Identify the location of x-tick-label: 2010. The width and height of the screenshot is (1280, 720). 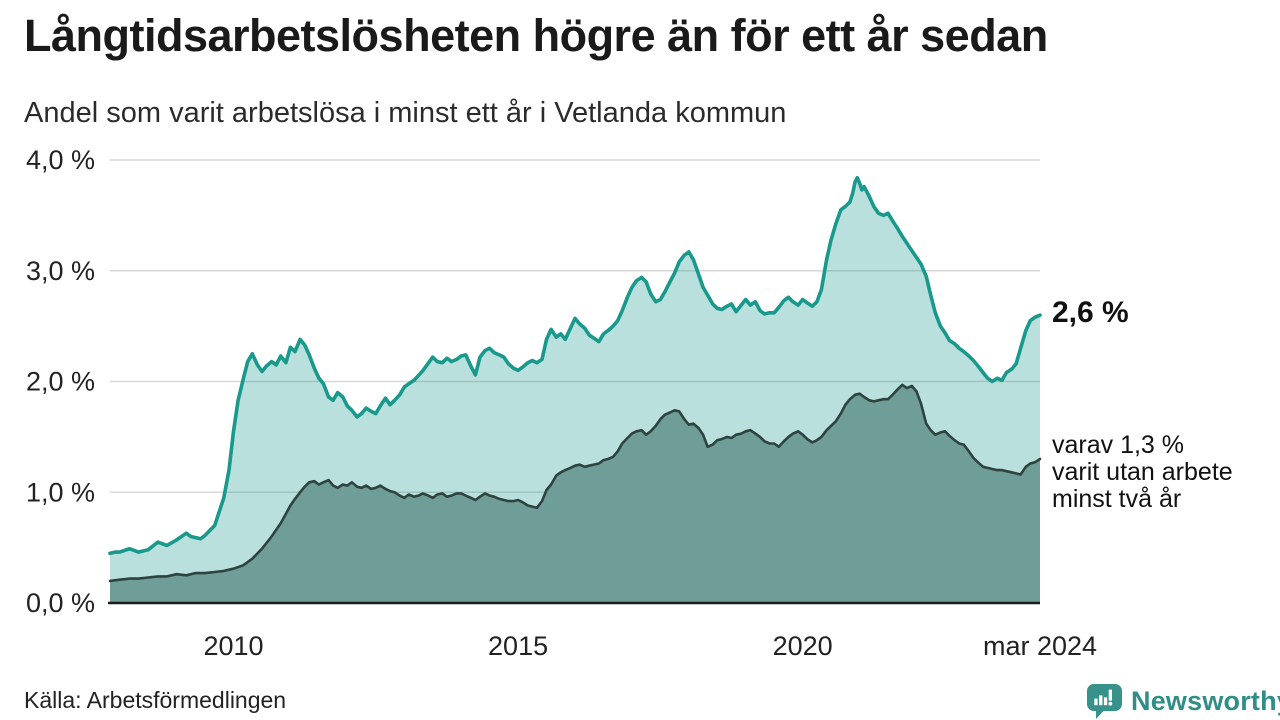
(233, 646).